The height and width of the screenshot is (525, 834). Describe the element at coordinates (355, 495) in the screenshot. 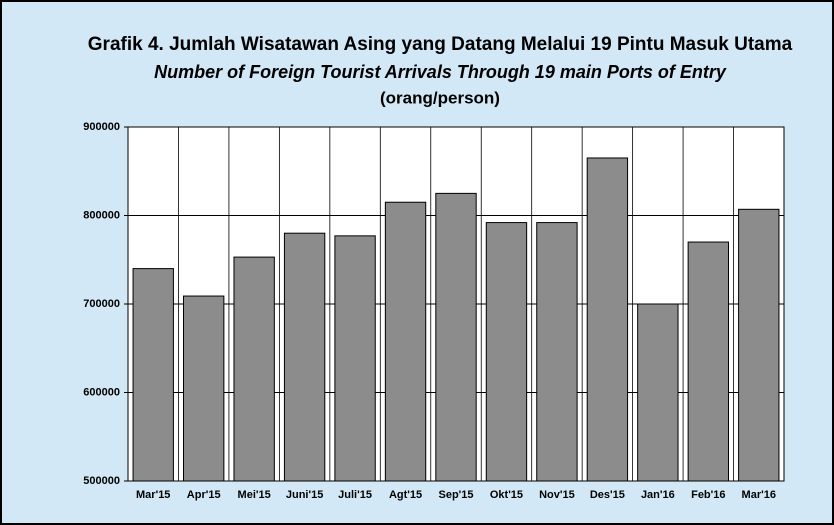

I see `x-tick-label: Juli'15` at that location.